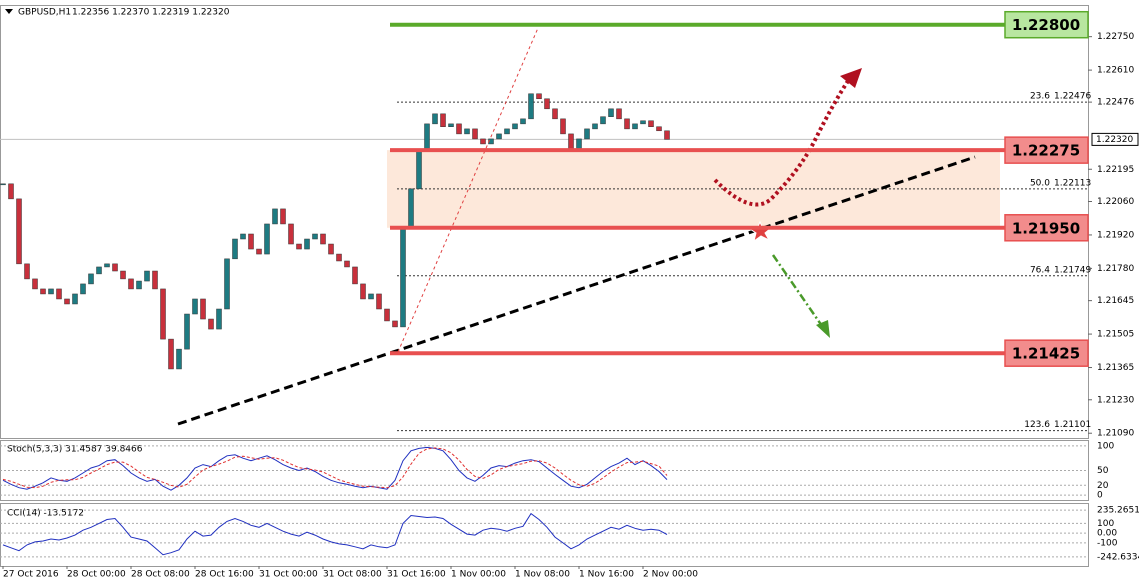  What do you see at coordinates (823, 329) in the screenshot?
I see `down-arrowhead` at bounding box center [823, 329].